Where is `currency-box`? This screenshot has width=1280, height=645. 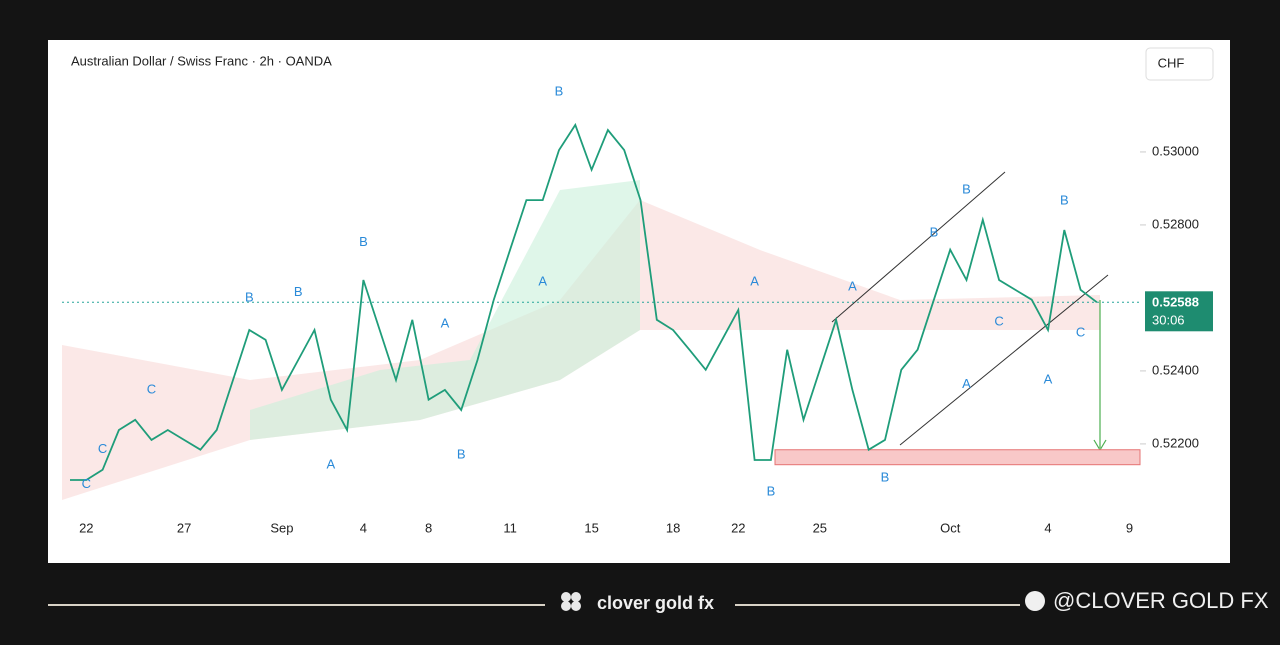
currency-box is located at coordinates (1179, 64).